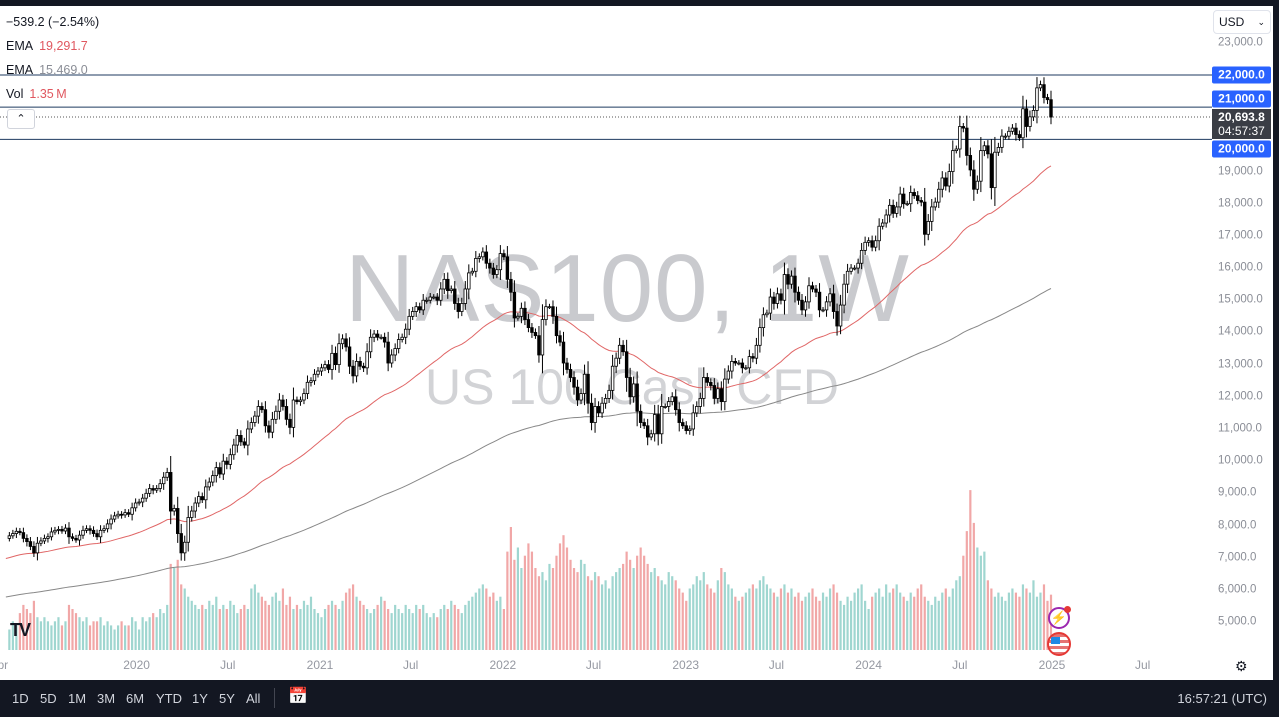 The width and height of the screenshot is (1279, 717). What do you see at coordinates (1242, 22) in the screenshot?
I see `currency-select: USD ⌄` at bounding box center [1242, 22].